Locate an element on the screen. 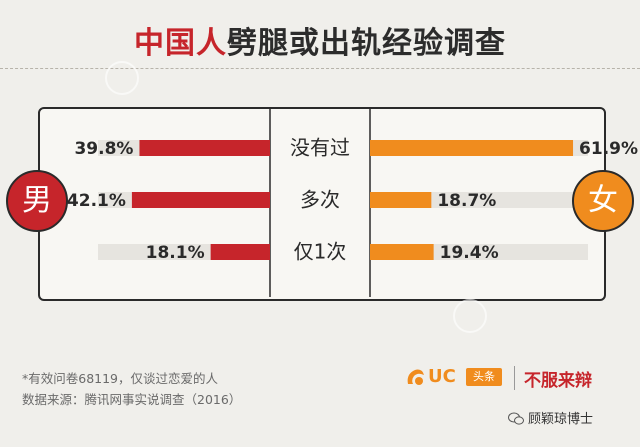 The width and height of the screenshot is (640, 447). data-label-female: 18.7% is located at coordinates (466, 201).